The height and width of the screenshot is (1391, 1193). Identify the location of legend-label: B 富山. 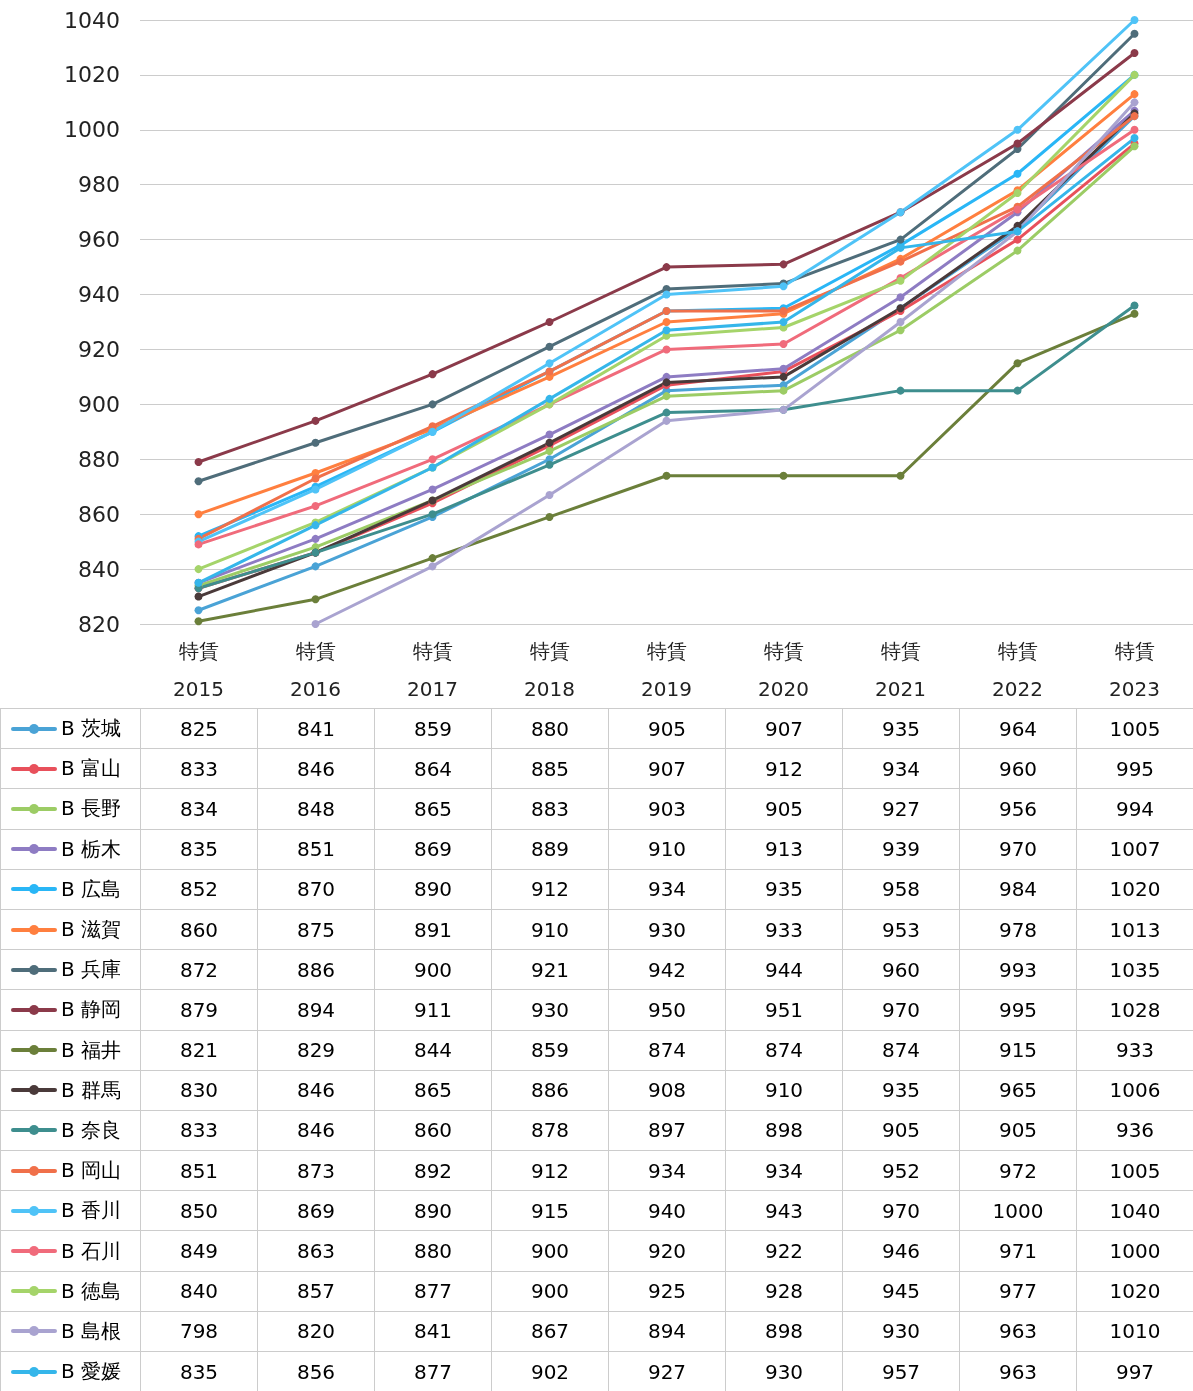
(91, 768).